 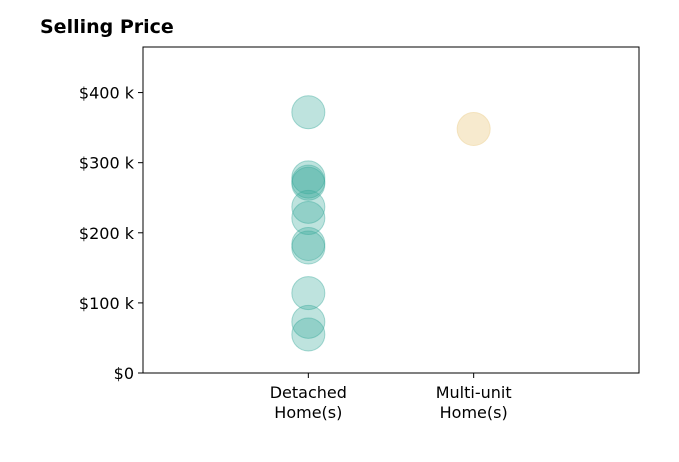 I want to click on chart-title: Selling Price, so click(x=107, y=27).